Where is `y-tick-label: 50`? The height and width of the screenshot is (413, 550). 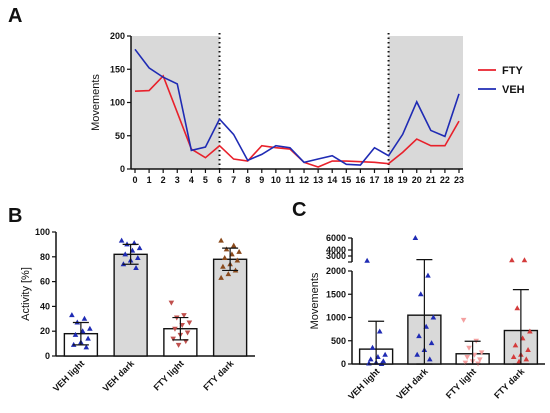 y-tick-label: 50 is located at coordinates (120, 136).